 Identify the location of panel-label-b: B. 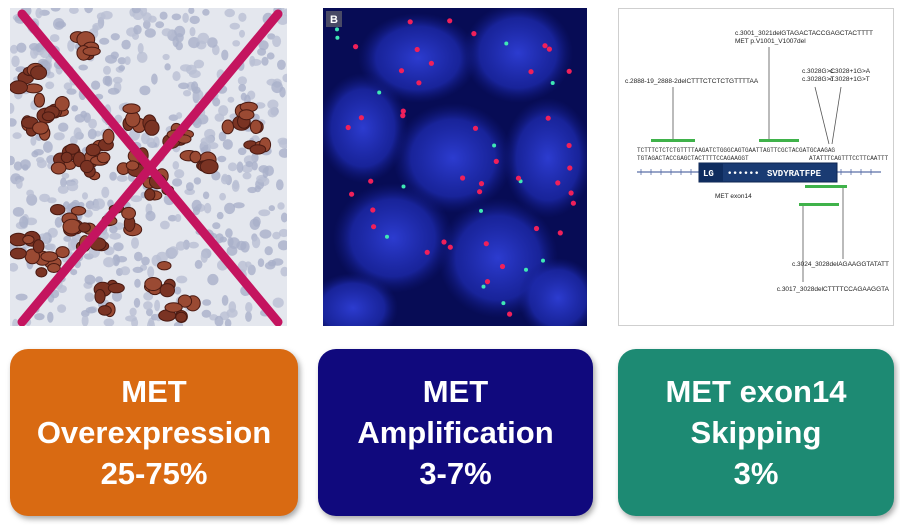
(334, 20).